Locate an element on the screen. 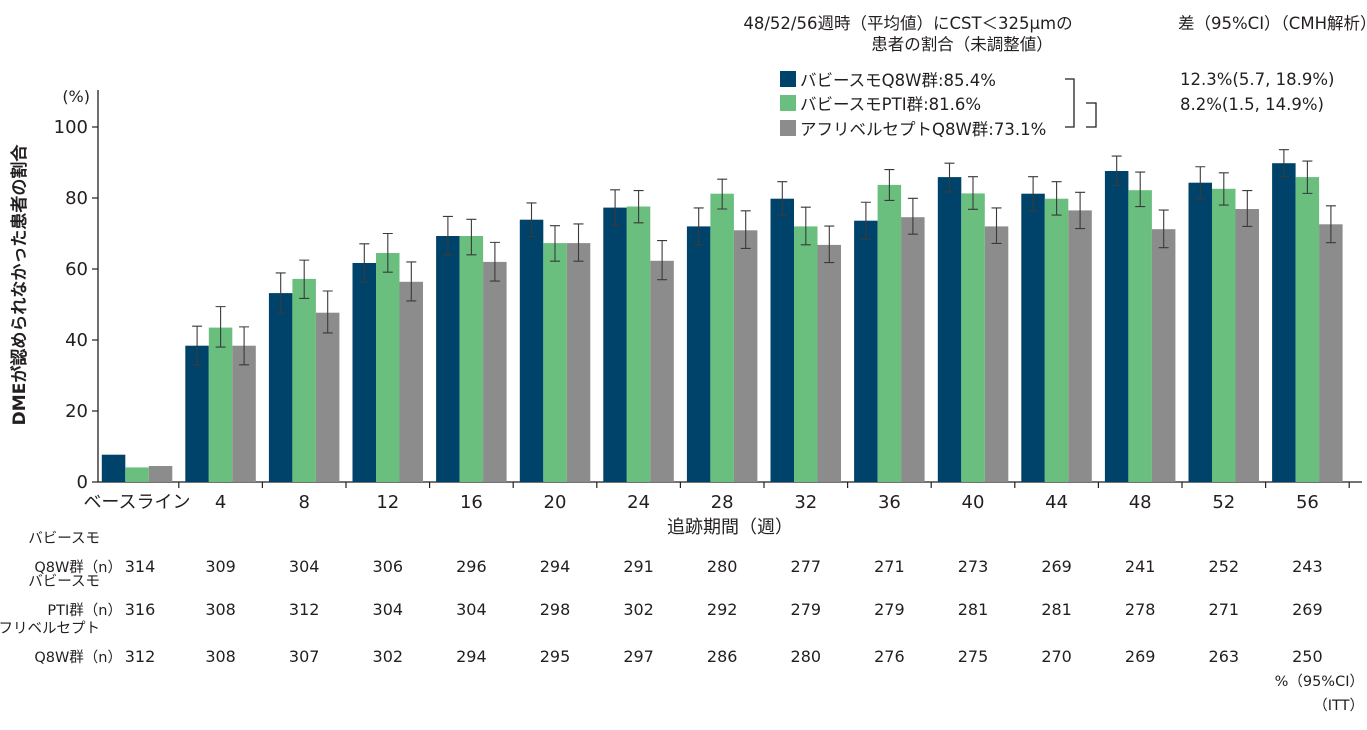 The image size is (1367, 730). legend-title-line1: 48/52/56週時（平均値）にCST＜325μmの is located at coordinates (907, 23).